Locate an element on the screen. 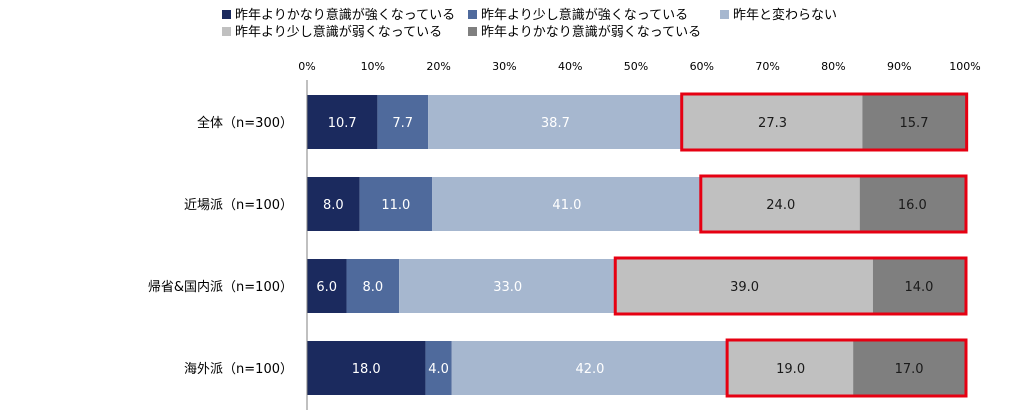 The height and width of the screenshot is (420, 1024). legend-label: 昨年よりかなり意識が弱くなっている is located at coordinates (591, 32).